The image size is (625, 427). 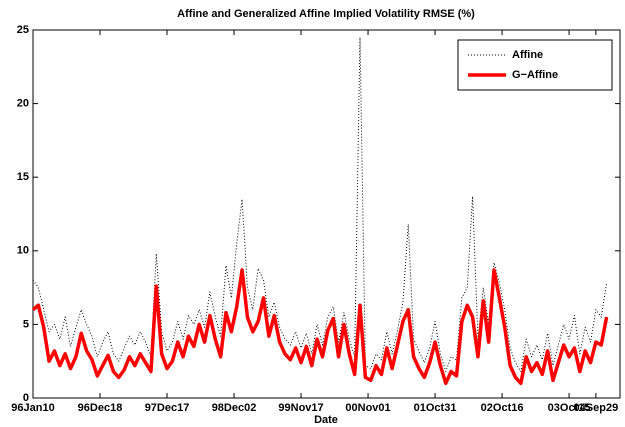 I want to click on x-tick-label: 98Dec02, so click(x=234, y=408).